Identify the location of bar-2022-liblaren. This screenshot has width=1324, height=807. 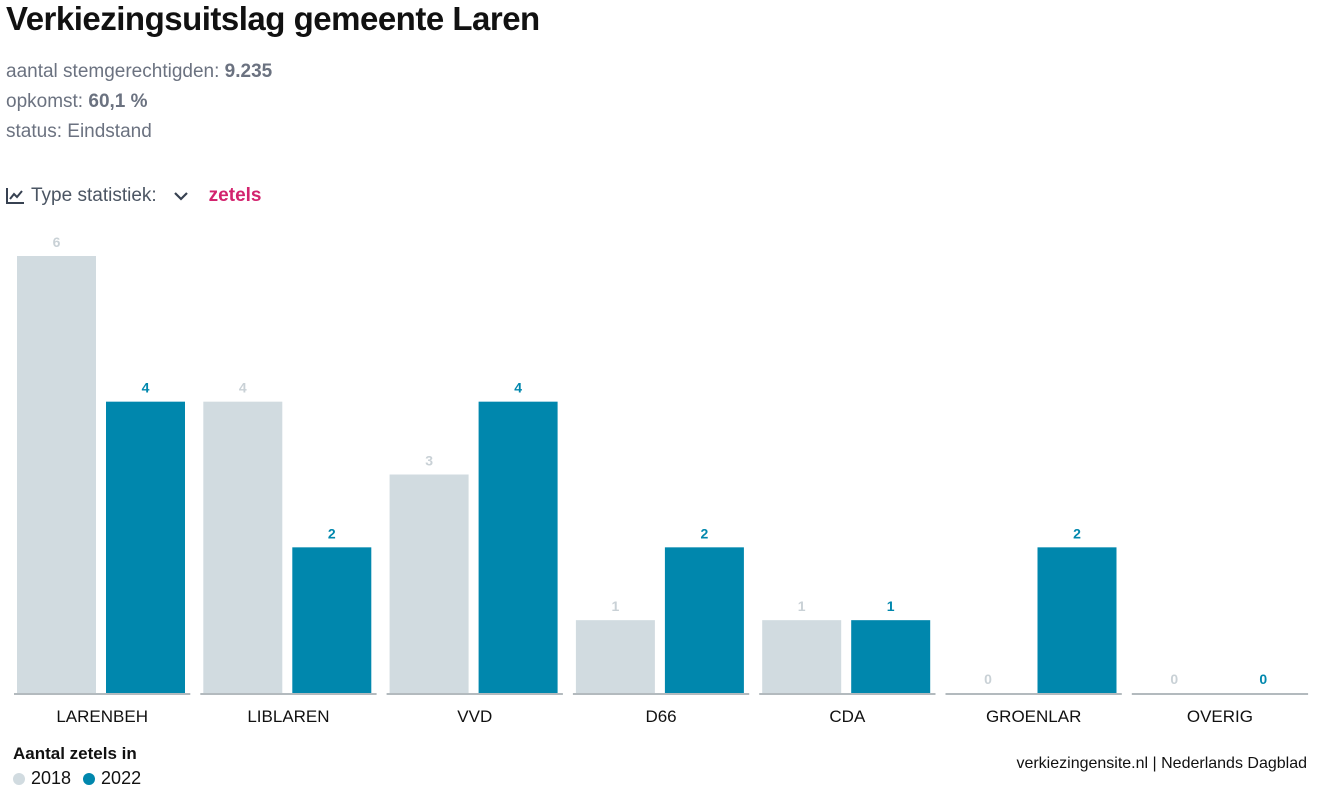
(332, 620).